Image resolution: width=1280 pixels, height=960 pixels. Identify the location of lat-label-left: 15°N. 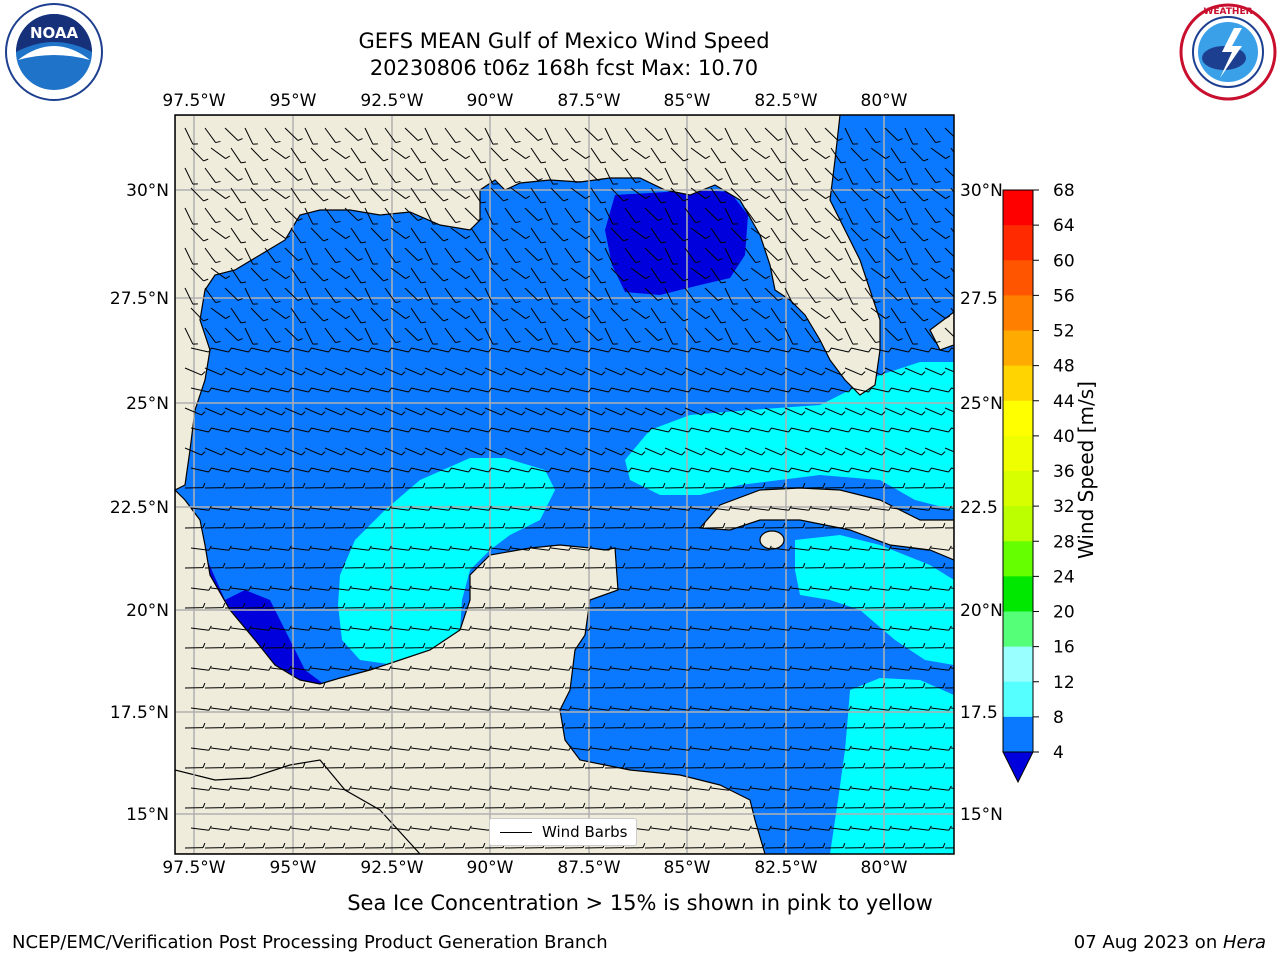
(147, 815).